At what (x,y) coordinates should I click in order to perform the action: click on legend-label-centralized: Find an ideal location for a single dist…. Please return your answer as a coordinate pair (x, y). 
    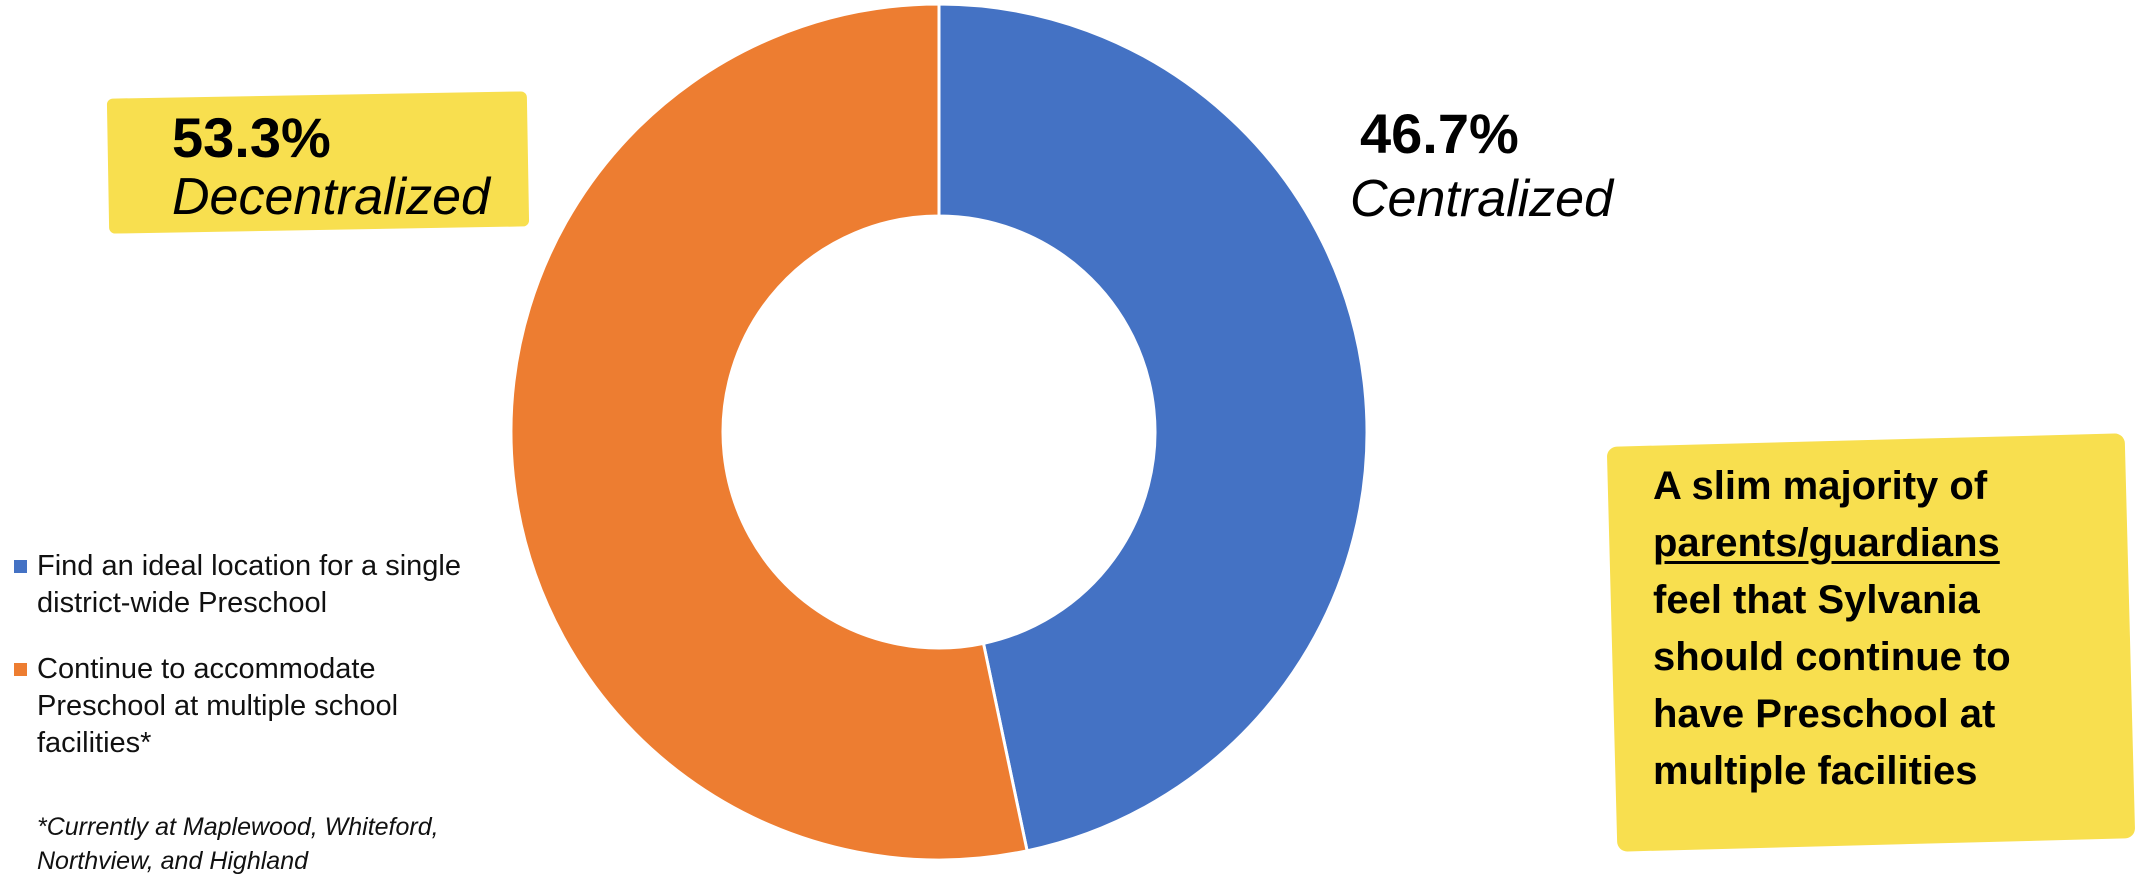
    Looking at the image, I should click on (249, 584).